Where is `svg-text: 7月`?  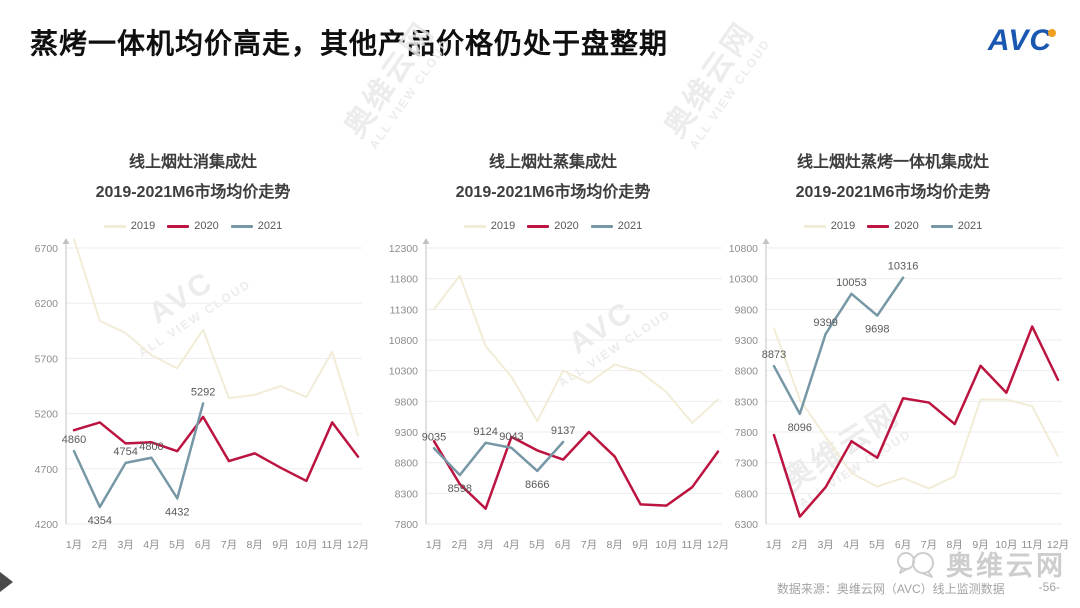
svg-text: 7月 is located at coordinates (929, 545).